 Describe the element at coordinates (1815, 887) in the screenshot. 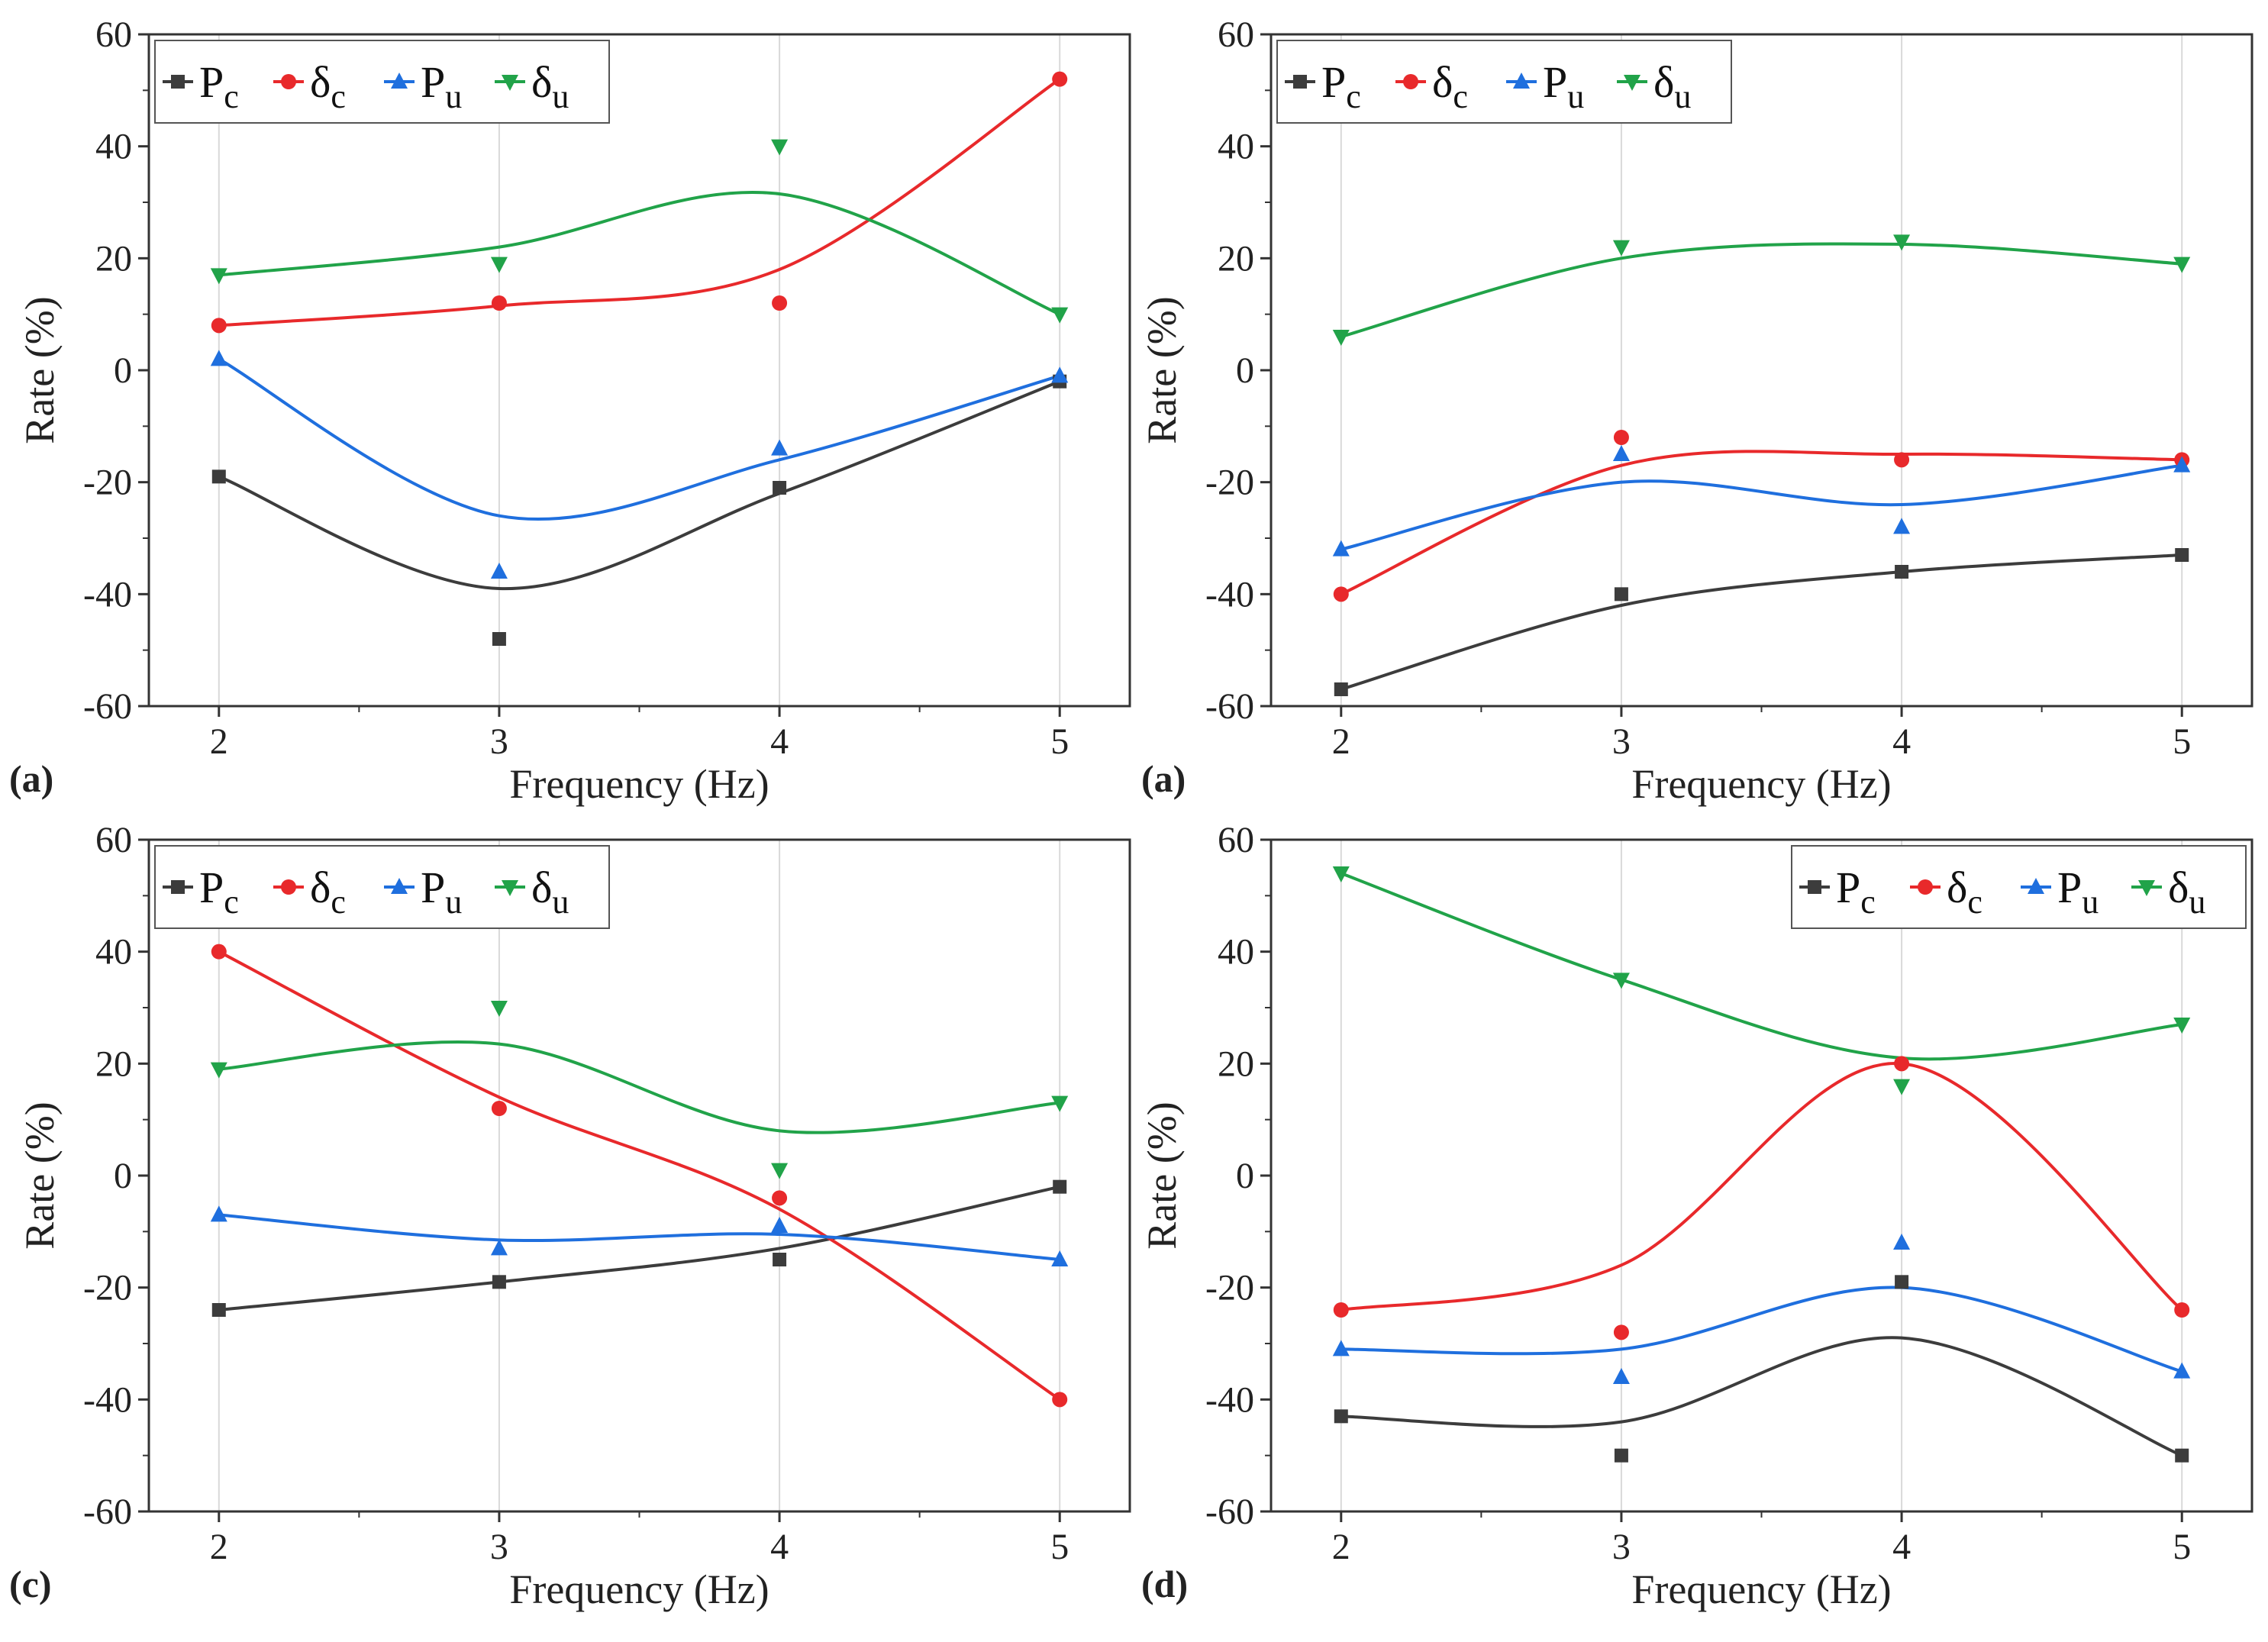

I see `legend-marker-Pc` at that location.